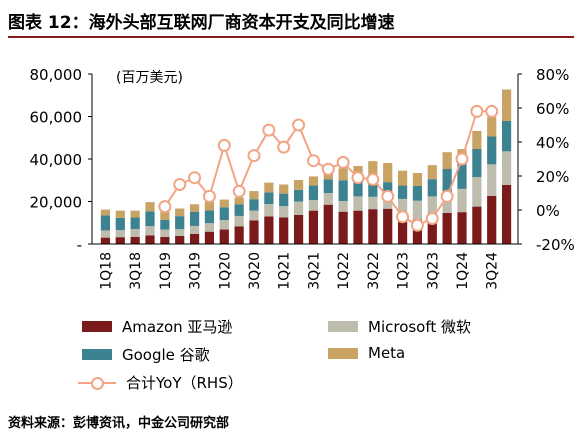 This screenshot has width=580, height=445. I want to click on x-tick-label: 3Q21, so click(314, 271).